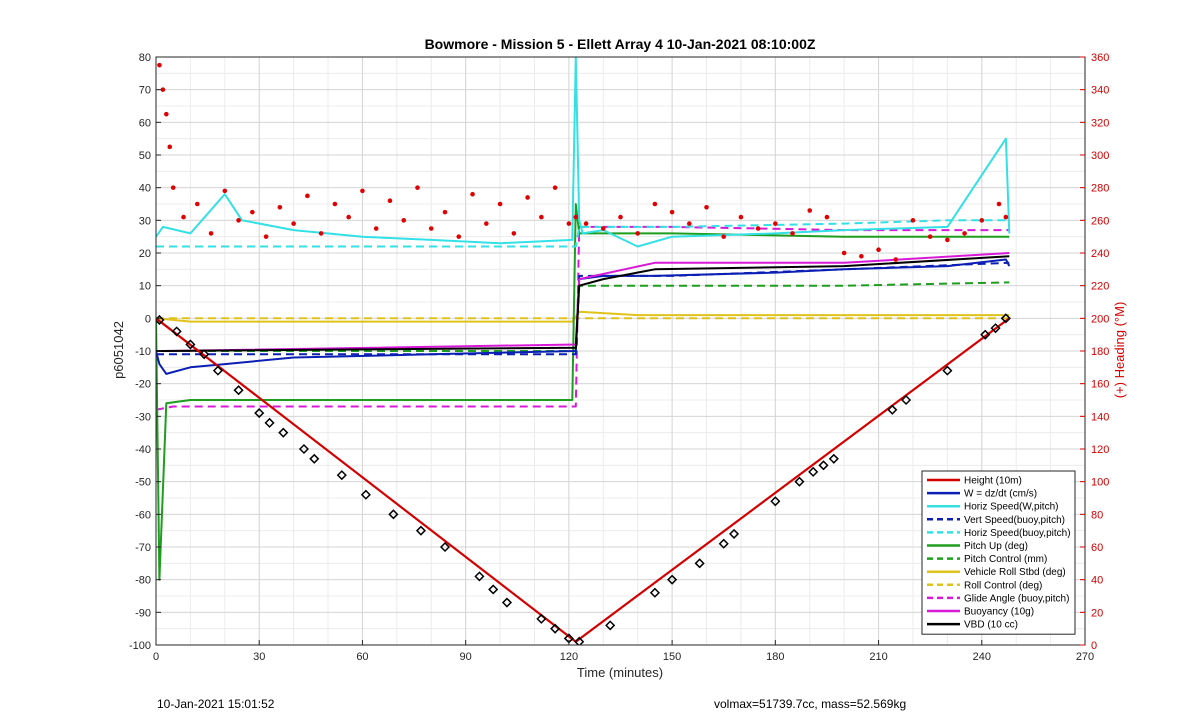 The height and width of the screenshot is (725, 1200). What do you see at coordinates (143, 613) in the screenshot?
I see `y-tick-label: -90` at bounding box center [143, 613].